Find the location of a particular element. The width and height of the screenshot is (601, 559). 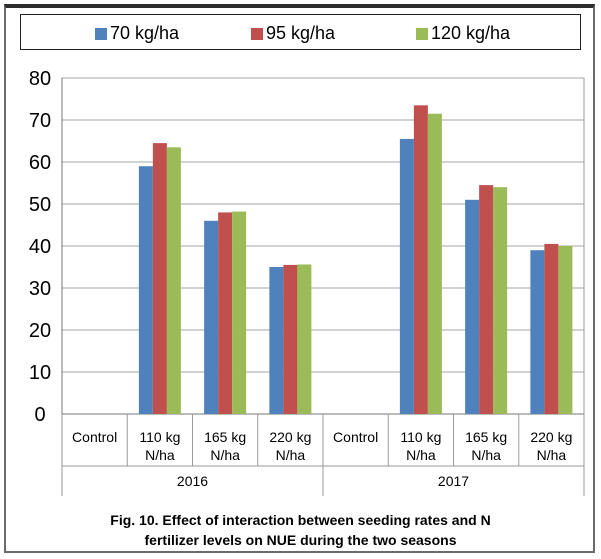

y-tick-label: 80 is located at coordinates (40, 79).